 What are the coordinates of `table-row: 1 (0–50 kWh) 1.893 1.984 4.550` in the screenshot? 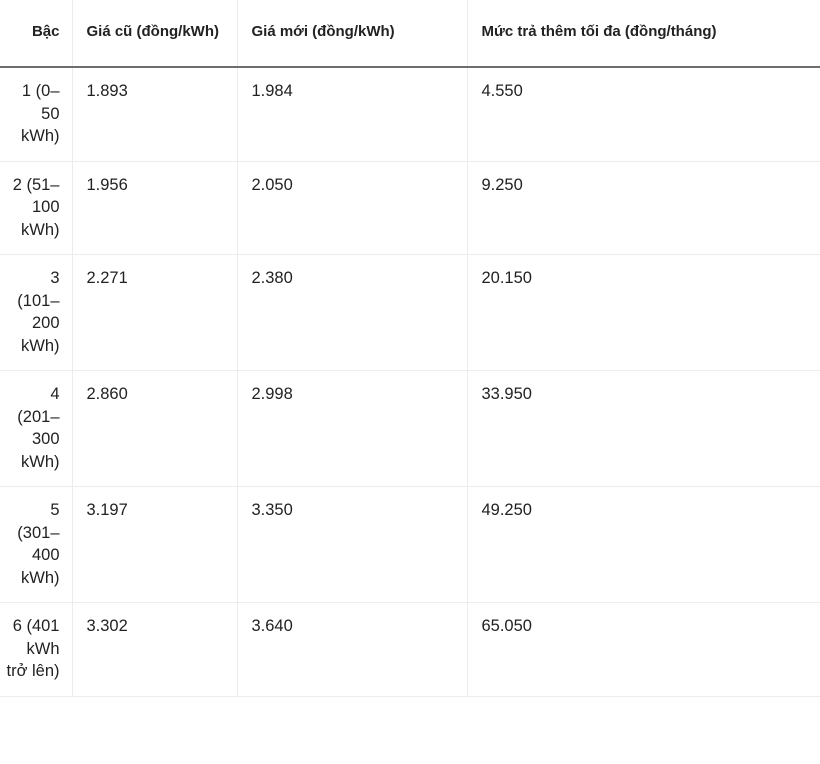 It's located at (410, 114).